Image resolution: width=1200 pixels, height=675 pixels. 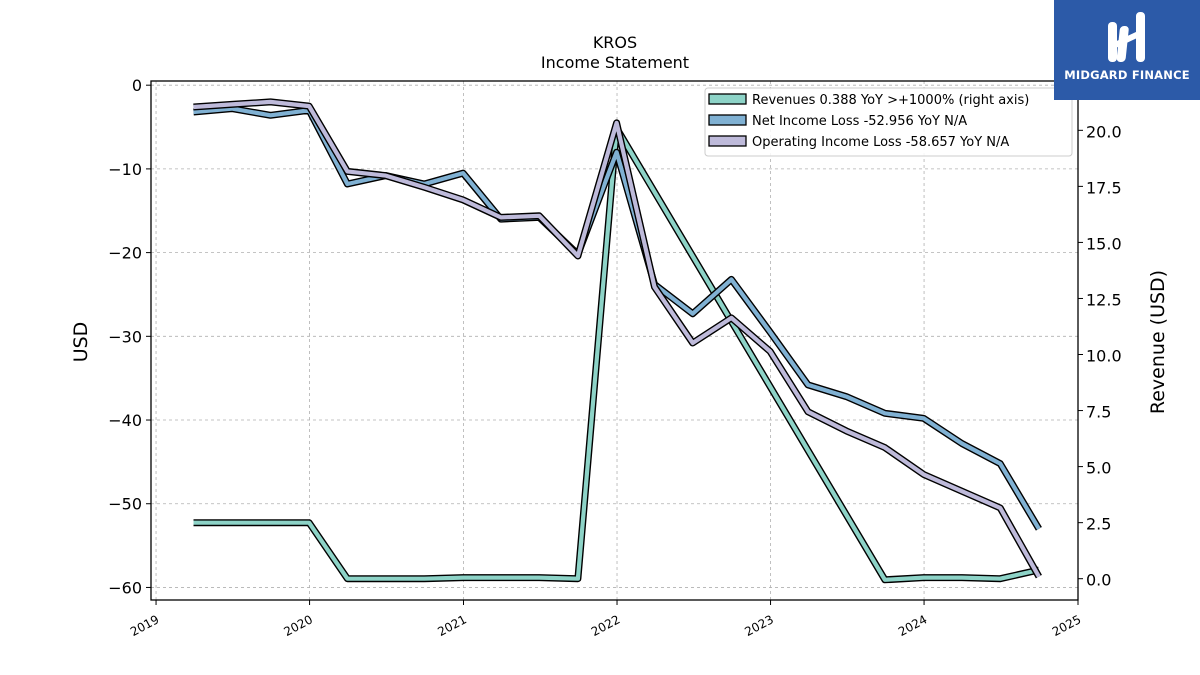 What do you see at coordinates (1098, 580) in the screenshot?
I see `right-y-tick-label: 0.0` at bounding box center [1098, 580].